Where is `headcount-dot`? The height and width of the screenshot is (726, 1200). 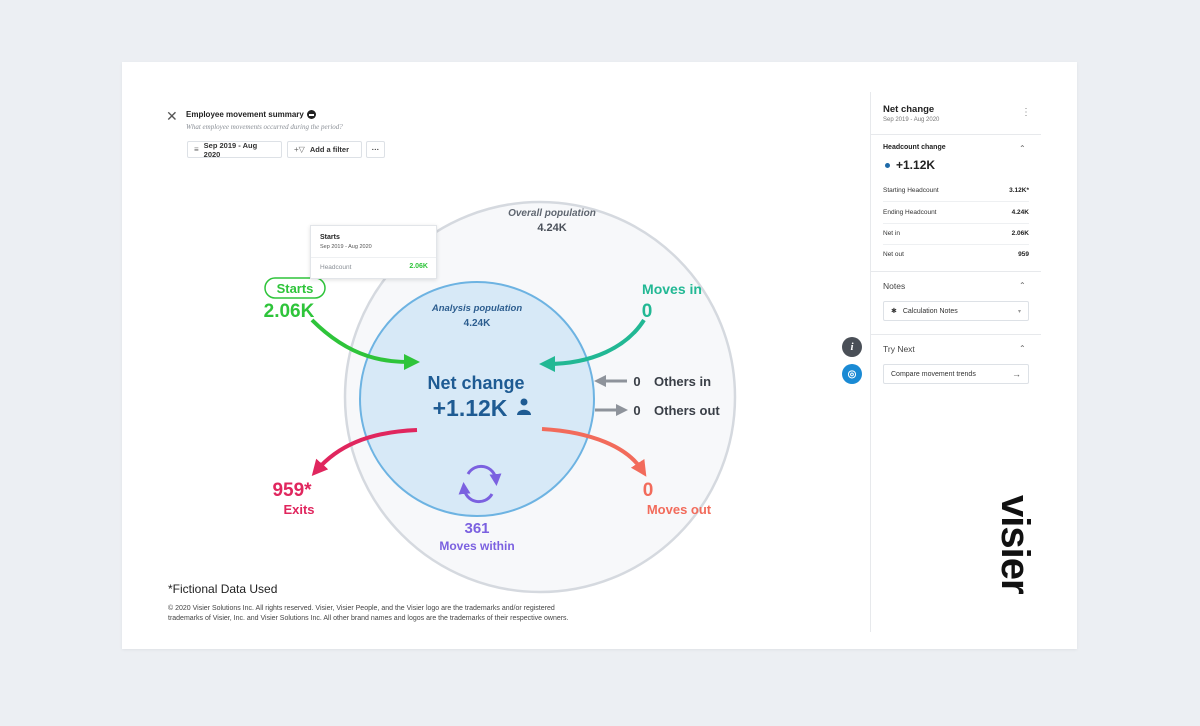 headcount-dot is located at coordinates (887, 165).